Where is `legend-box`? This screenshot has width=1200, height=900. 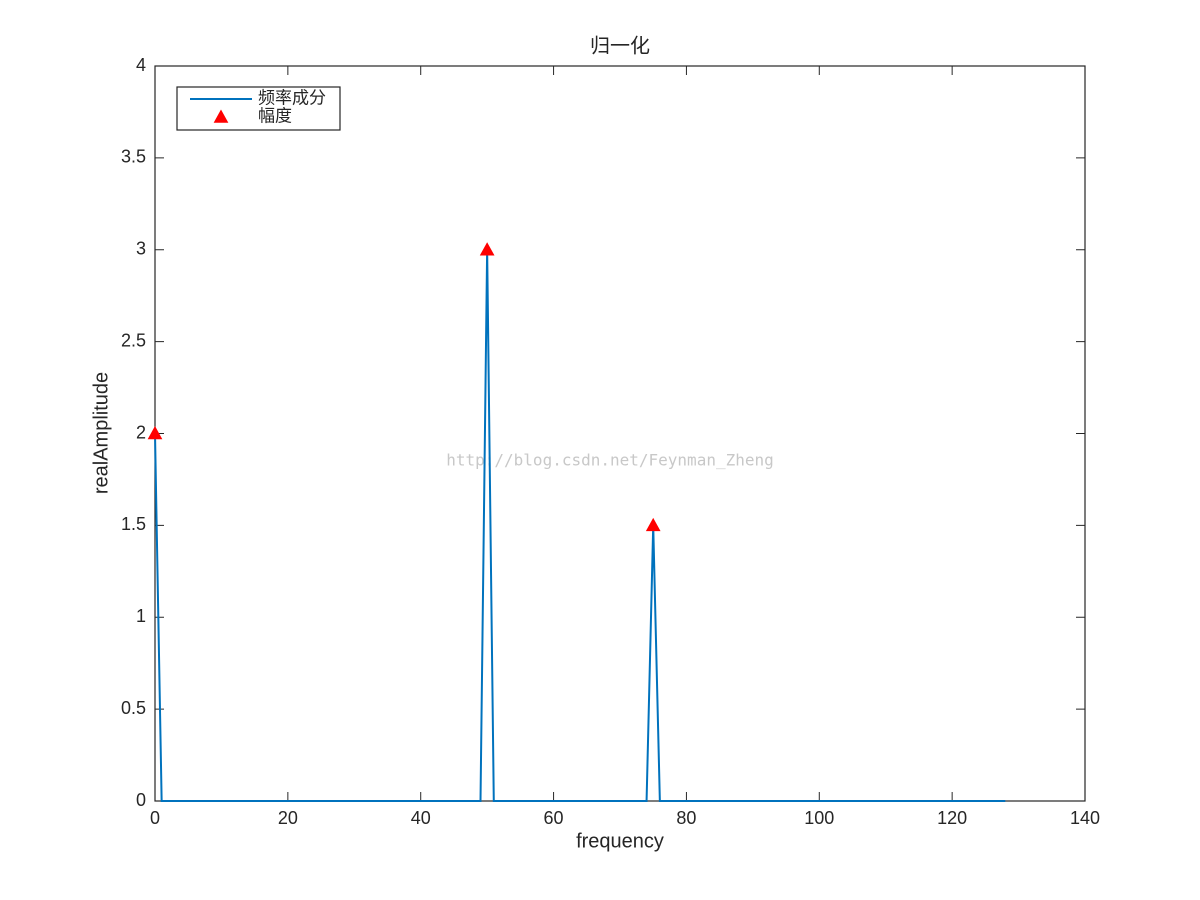 legend-box is located at coordinates (258, 108).